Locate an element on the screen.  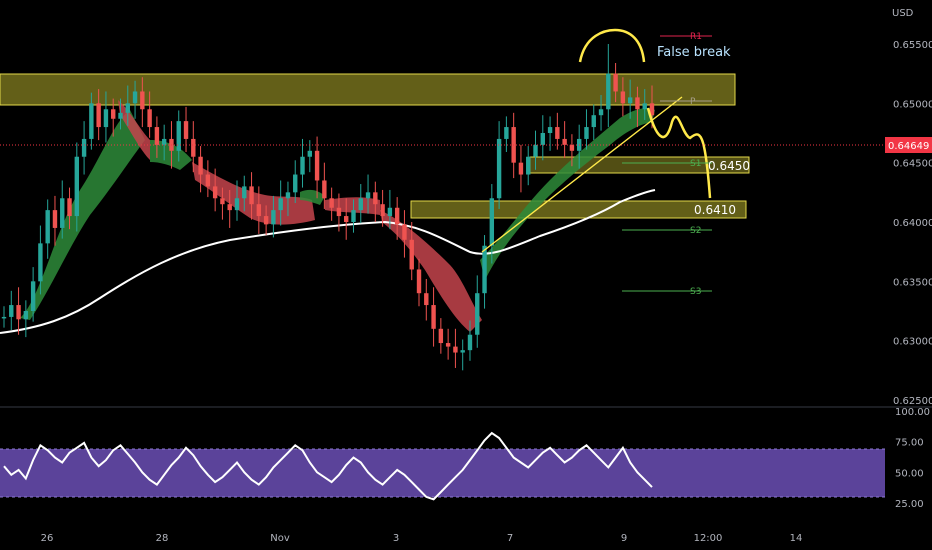
last-price-badge is located at coordinates (908, 145).